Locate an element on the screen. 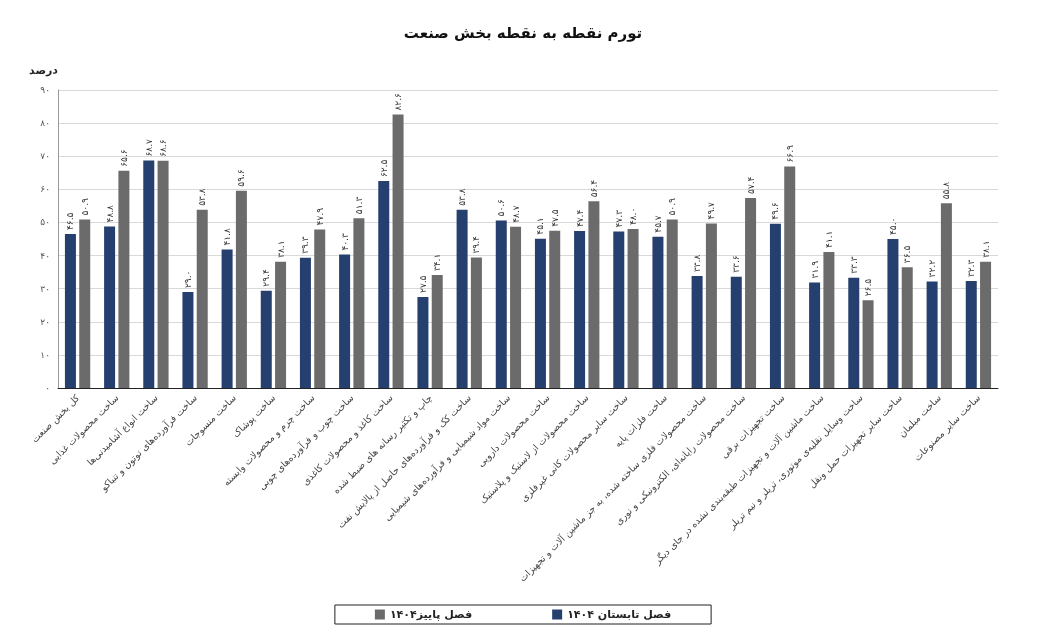  data-label: ۴۰.۳ is located at coordinates (344, 242).